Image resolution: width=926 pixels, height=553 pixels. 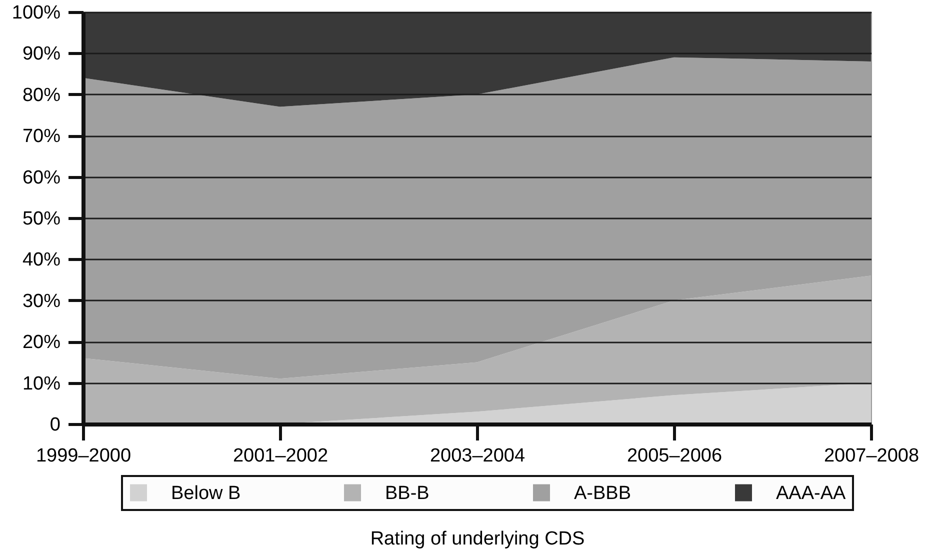 What do you see at coordinates (41, 177) in the screenshot?
I see `y-tick-label: 60%` at bounding box center [41, 177].